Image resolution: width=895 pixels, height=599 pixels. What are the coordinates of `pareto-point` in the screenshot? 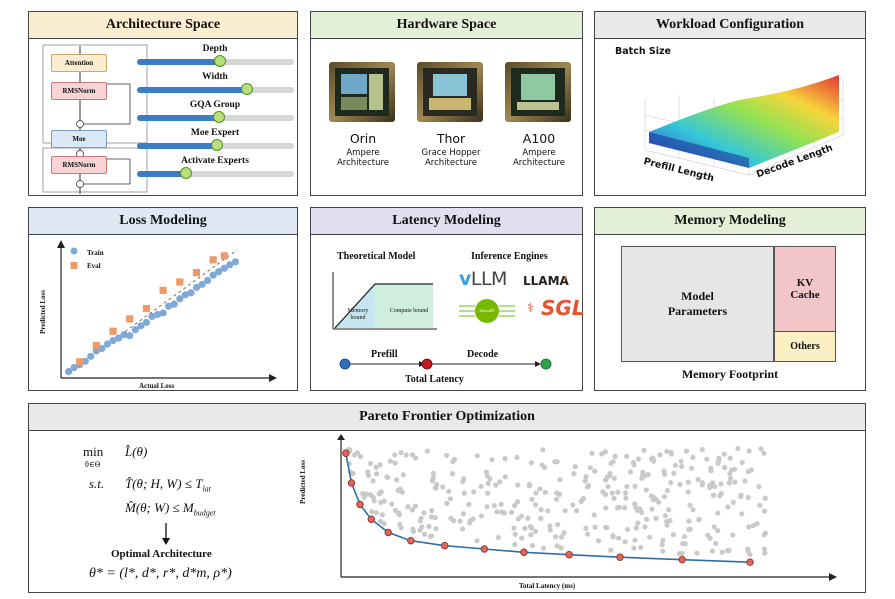 It's located at (411, 540).